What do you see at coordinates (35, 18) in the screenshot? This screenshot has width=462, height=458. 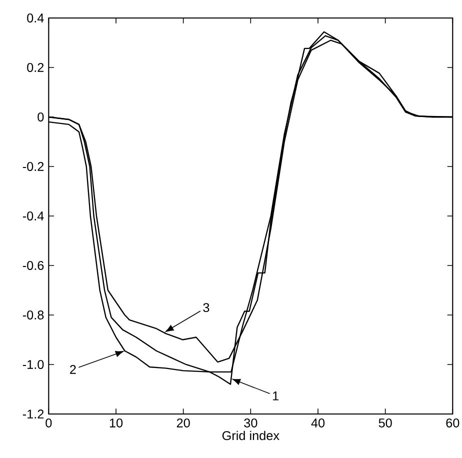 I see `y-tick-label: 0.4` at bounding box center [35, 18].